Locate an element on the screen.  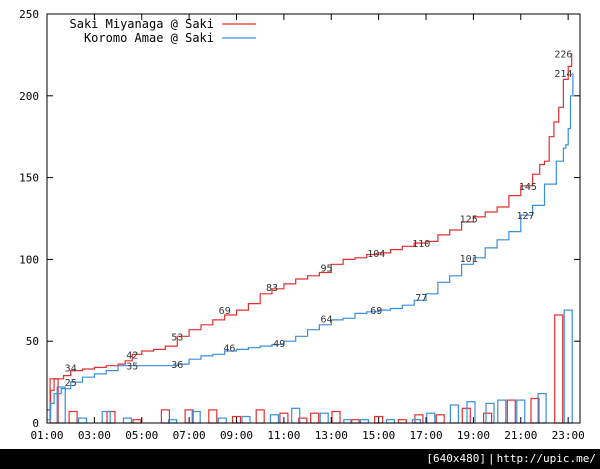
x-tick-label-4: 09:00 is located at coordinates (236, 435).